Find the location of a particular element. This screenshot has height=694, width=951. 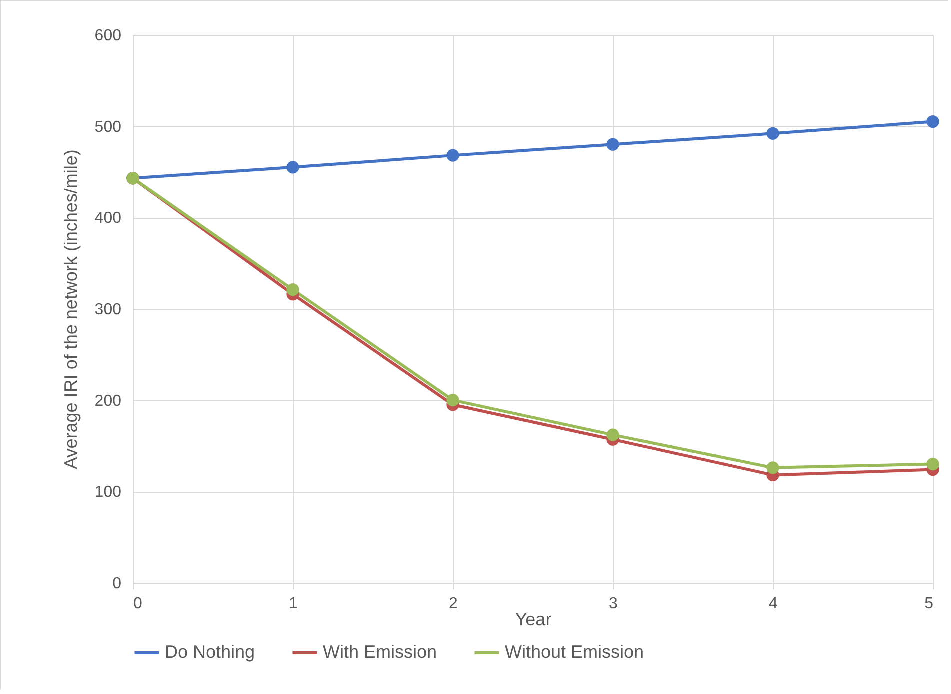

x-tick-label: 1 is located at coordinates (293, 604).